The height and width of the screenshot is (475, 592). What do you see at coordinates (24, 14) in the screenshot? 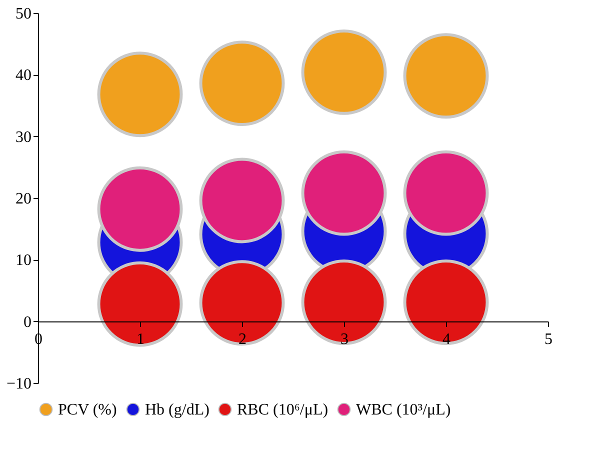
I see `y-tick-label: 50` at bounding box center [24, 14].